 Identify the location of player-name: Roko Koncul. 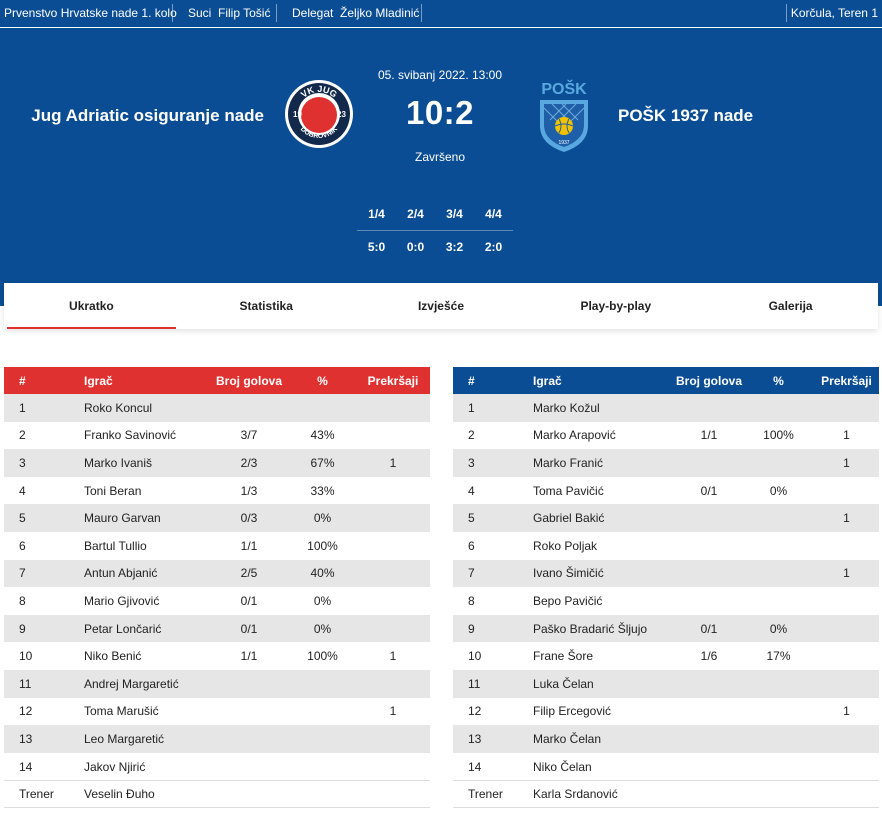
(118, 407).